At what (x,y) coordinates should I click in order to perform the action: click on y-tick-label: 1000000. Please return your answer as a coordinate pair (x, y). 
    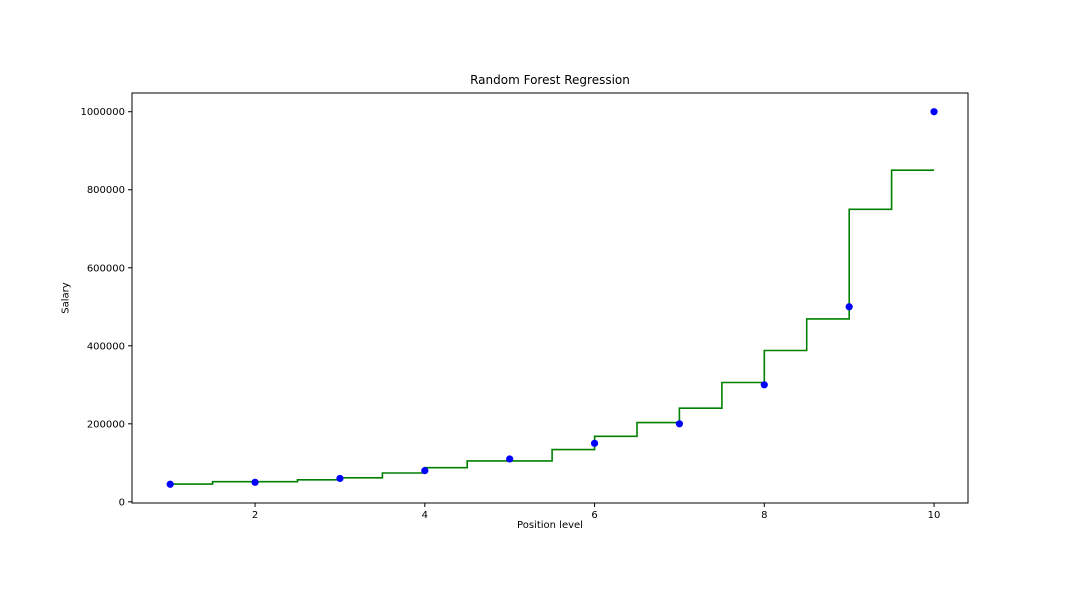
    Looking at the image, I should click on (102, 112).